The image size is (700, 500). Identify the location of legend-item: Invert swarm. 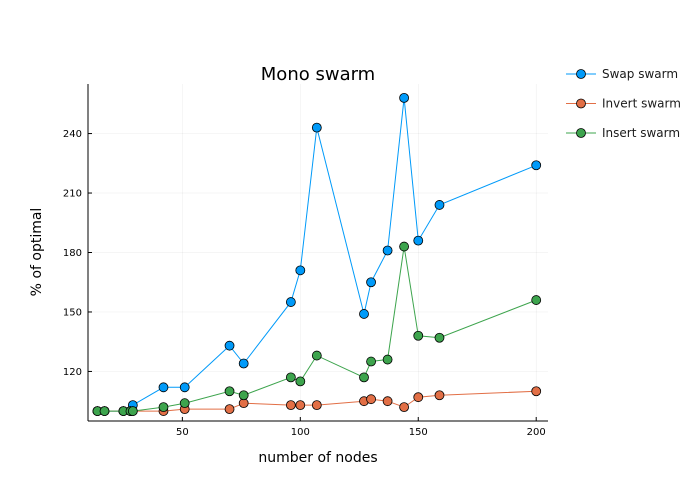
(623, 104).